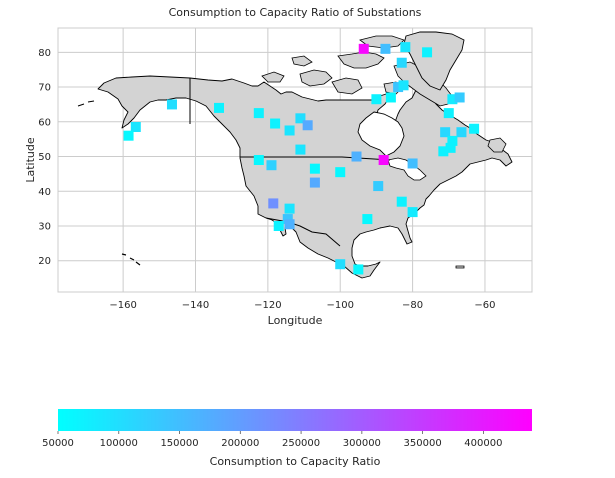 This screenshot has width=615, height=478. I want to click on y-tick-label: 80, so click(44, 53).